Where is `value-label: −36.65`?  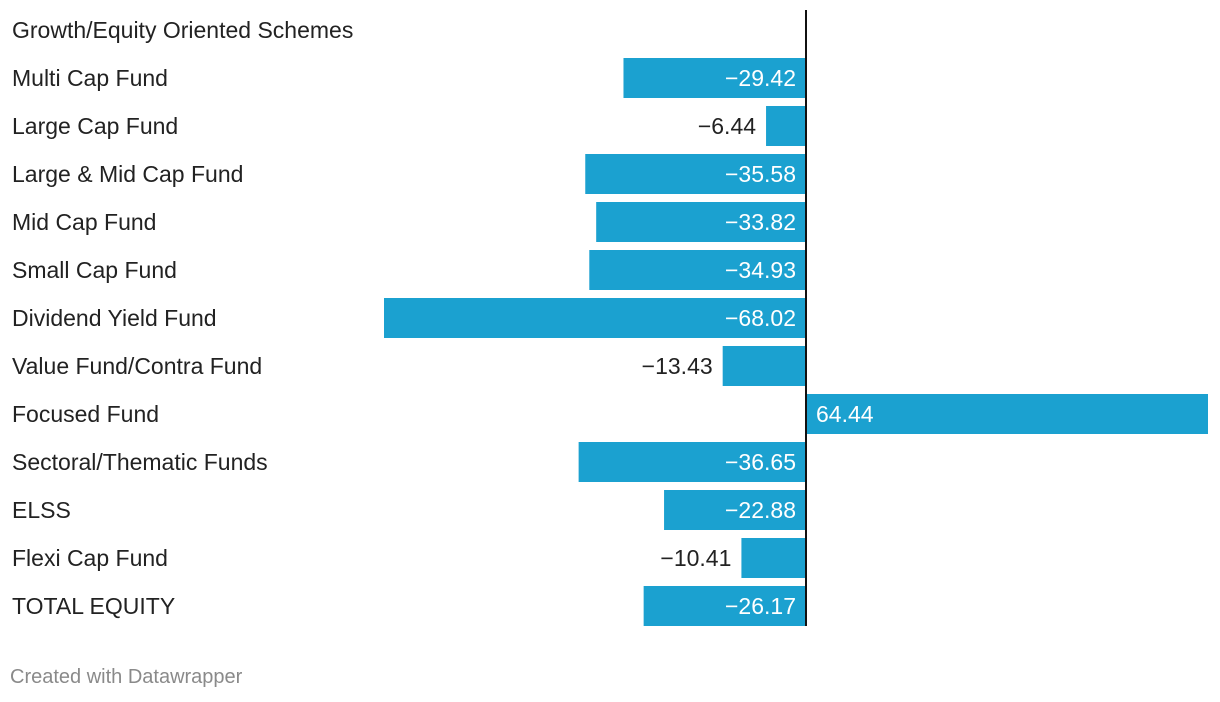 value-label: −36.65 is located at coordinates (760, 462).